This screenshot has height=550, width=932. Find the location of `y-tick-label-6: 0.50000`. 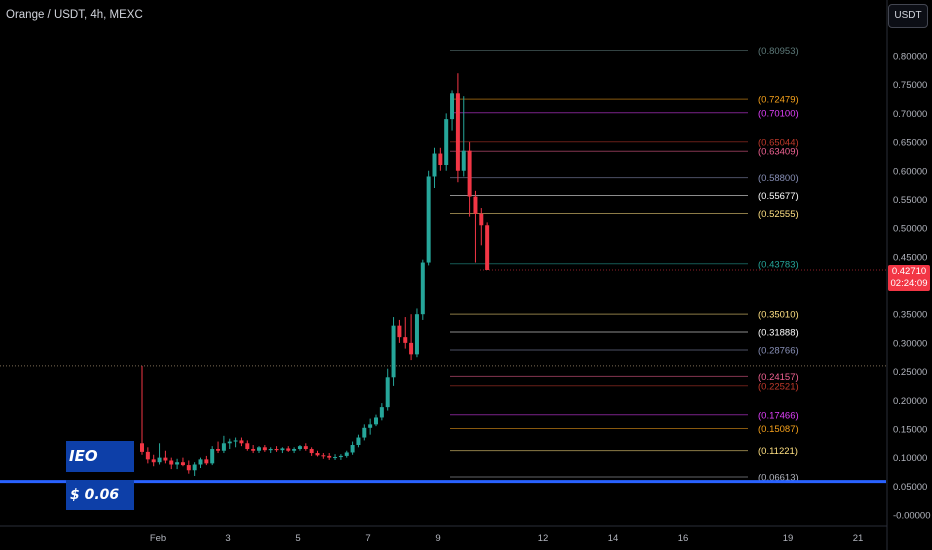

y-tick-label-6: 0.50000 is located at coordinates (910, 229).